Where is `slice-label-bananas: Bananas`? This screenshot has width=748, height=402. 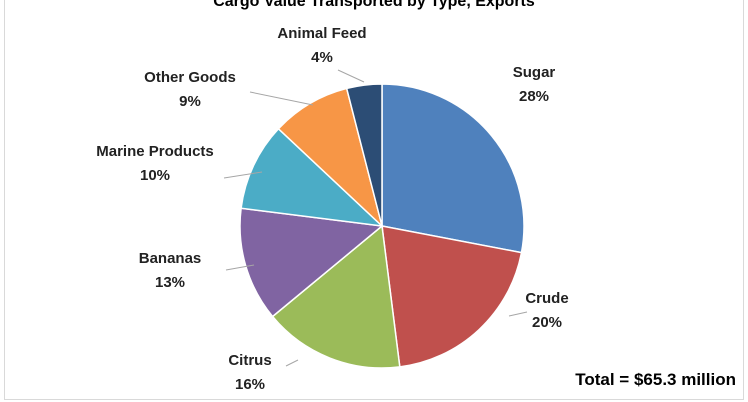
slice-label-bananas: Bananas is located at coordinates (170, 258).